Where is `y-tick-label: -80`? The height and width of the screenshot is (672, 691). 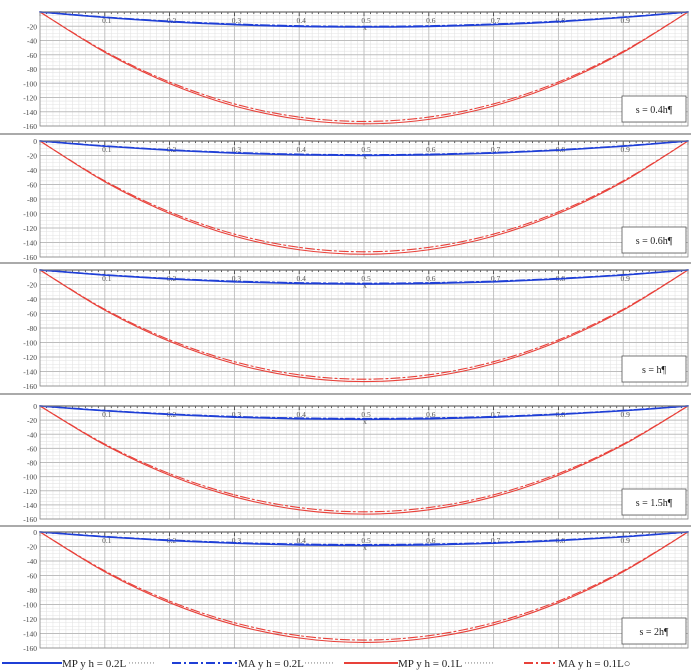 y-tick-label: -80 is located at coordinates (32, 463).